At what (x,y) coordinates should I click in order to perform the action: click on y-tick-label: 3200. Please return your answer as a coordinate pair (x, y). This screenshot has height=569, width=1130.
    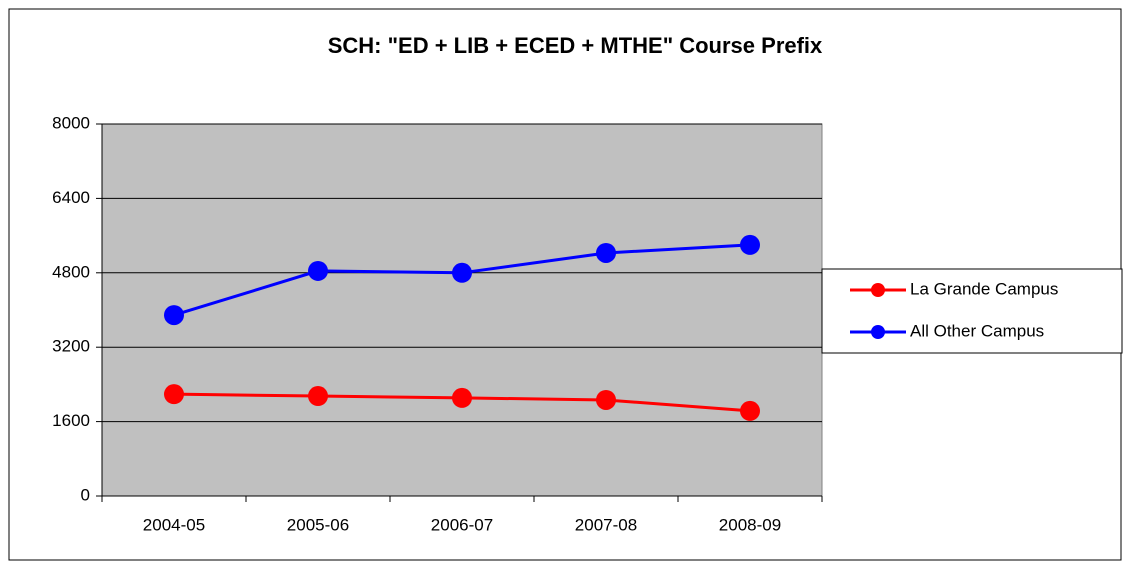
    Looking at the image, I should click on (71, 346).